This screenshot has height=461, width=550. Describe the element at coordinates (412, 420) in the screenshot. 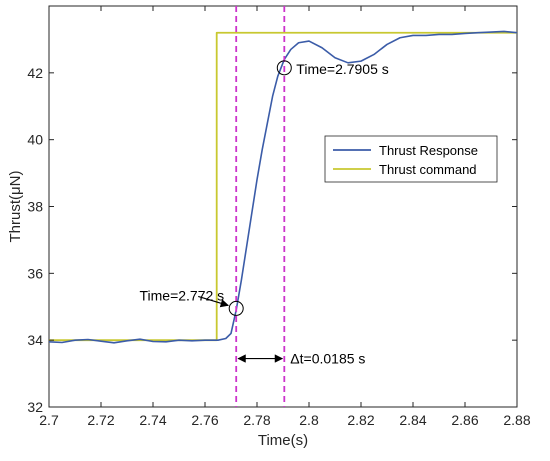

I see `x-tick-label: 2.84` at that location.